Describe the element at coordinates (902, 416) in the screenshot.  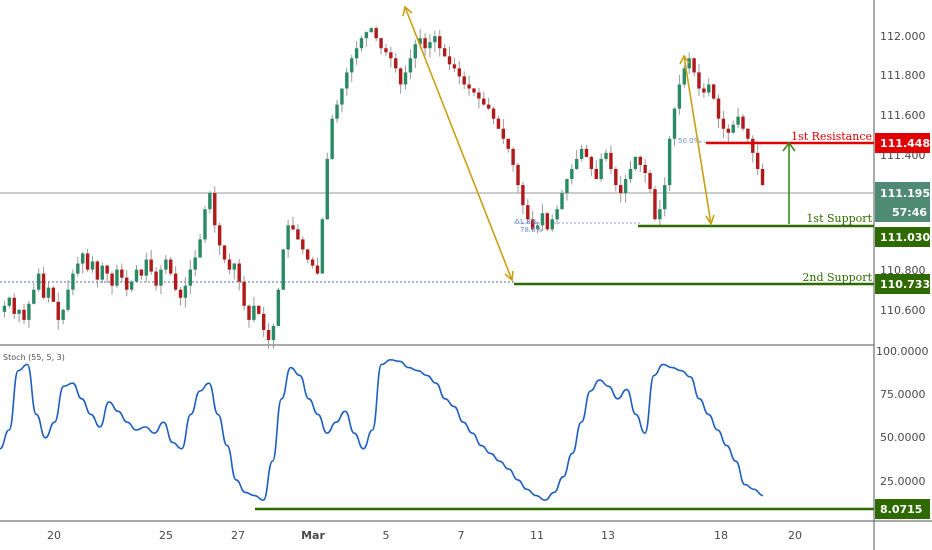
I see `stoch-axis: 100.0000 75.0000 50.0000 25.0000` at that location.